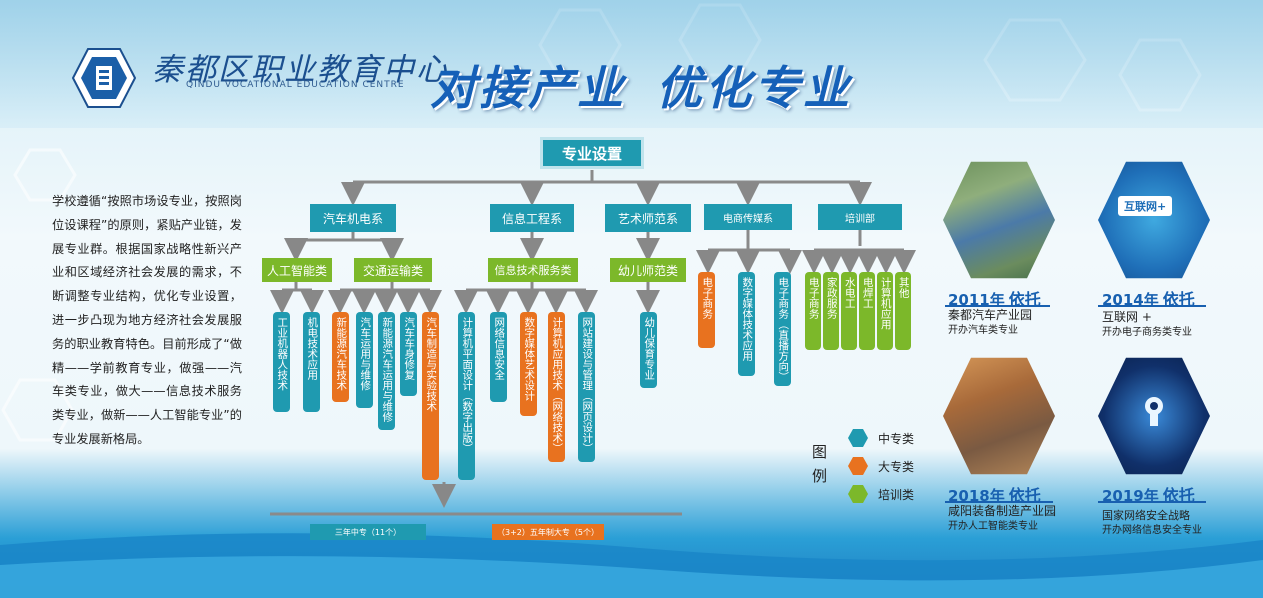 The image size is (1263, 598). I want to click on training-computer-application: 计算机应用, so click(885, 311).